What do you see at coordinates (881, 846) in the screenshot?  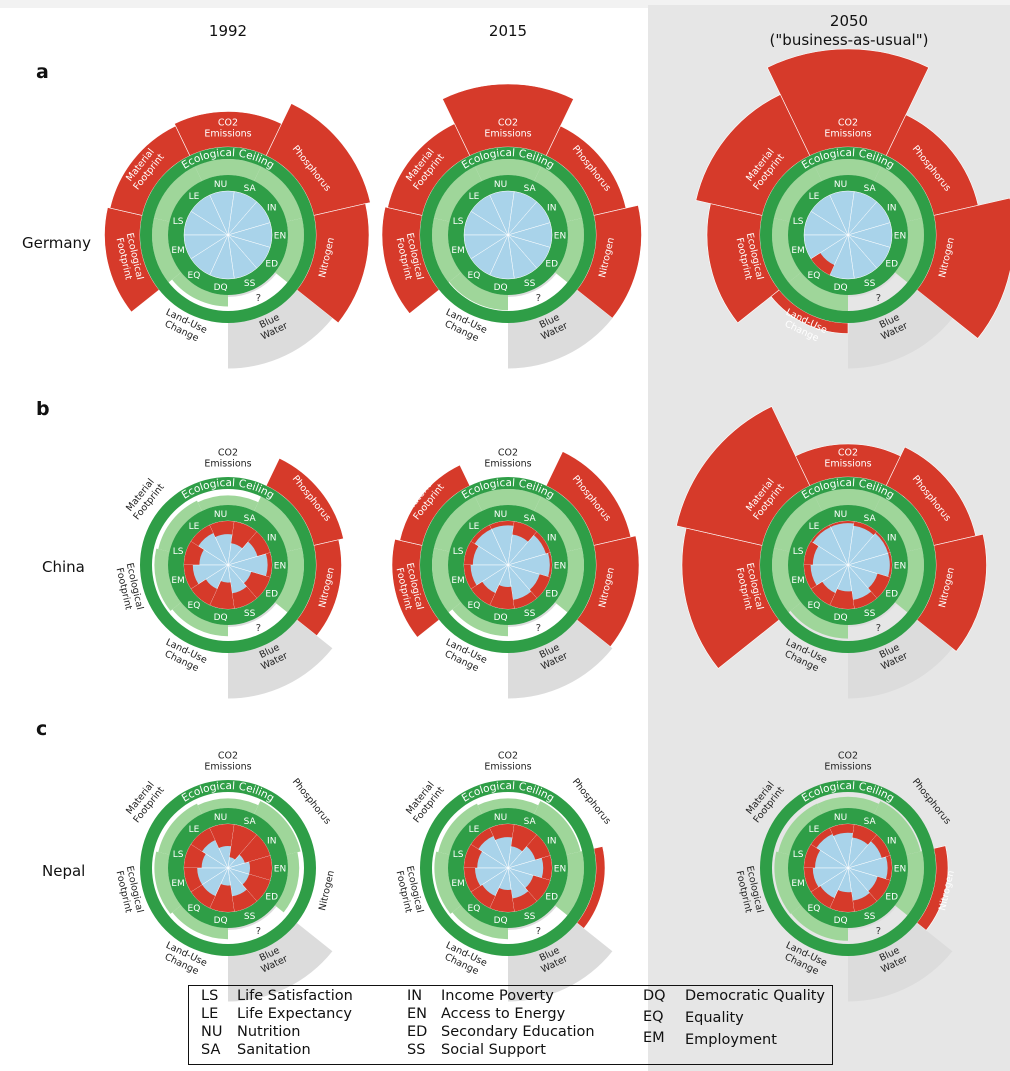 I see `social-shortfall-in` at bounding box center [881, 846].